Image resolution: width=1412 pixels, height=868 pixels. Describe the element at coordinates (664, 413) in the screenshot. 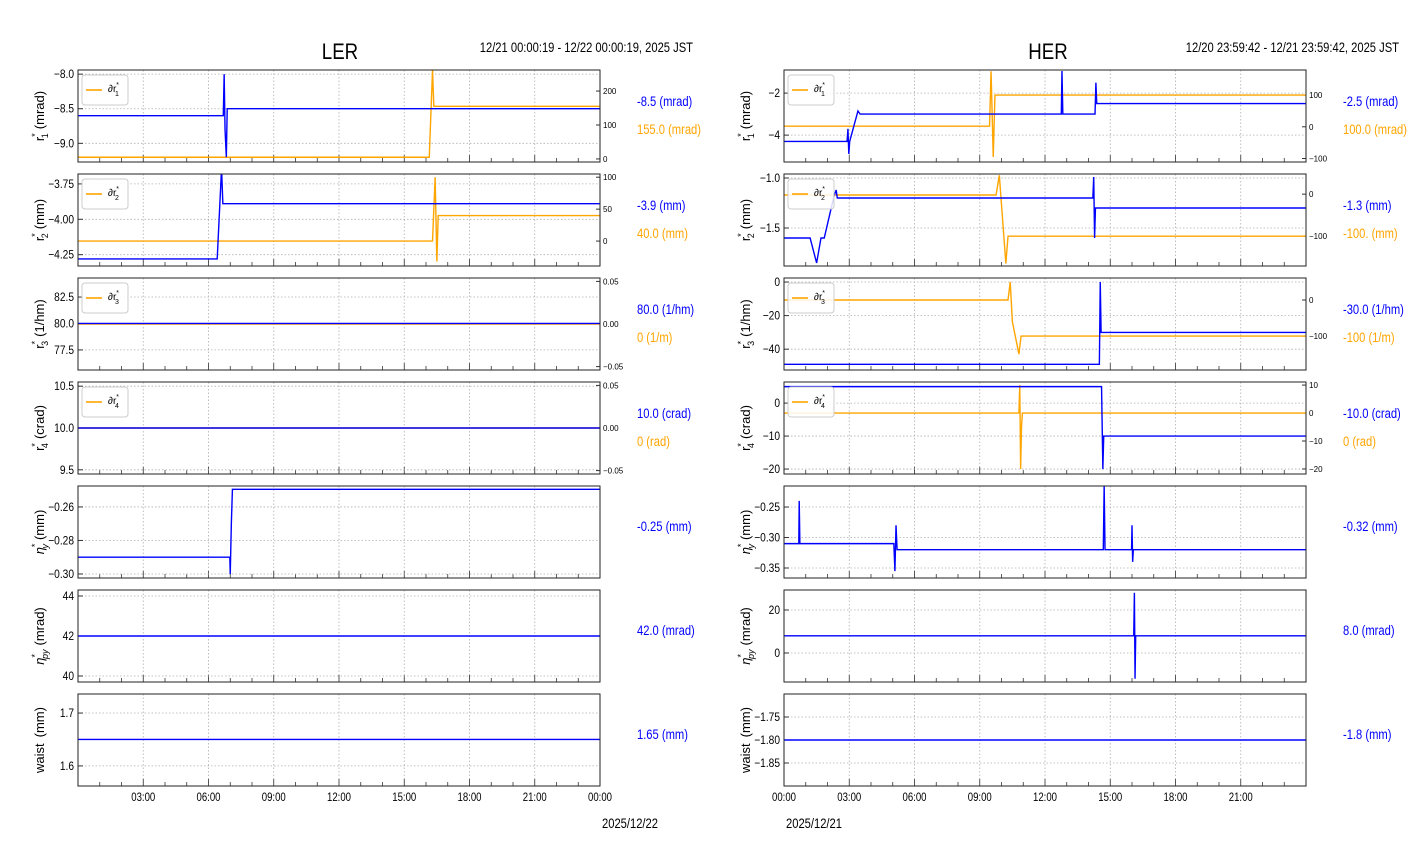

I see `readout-primary: 10.0 (crad)` at that location.